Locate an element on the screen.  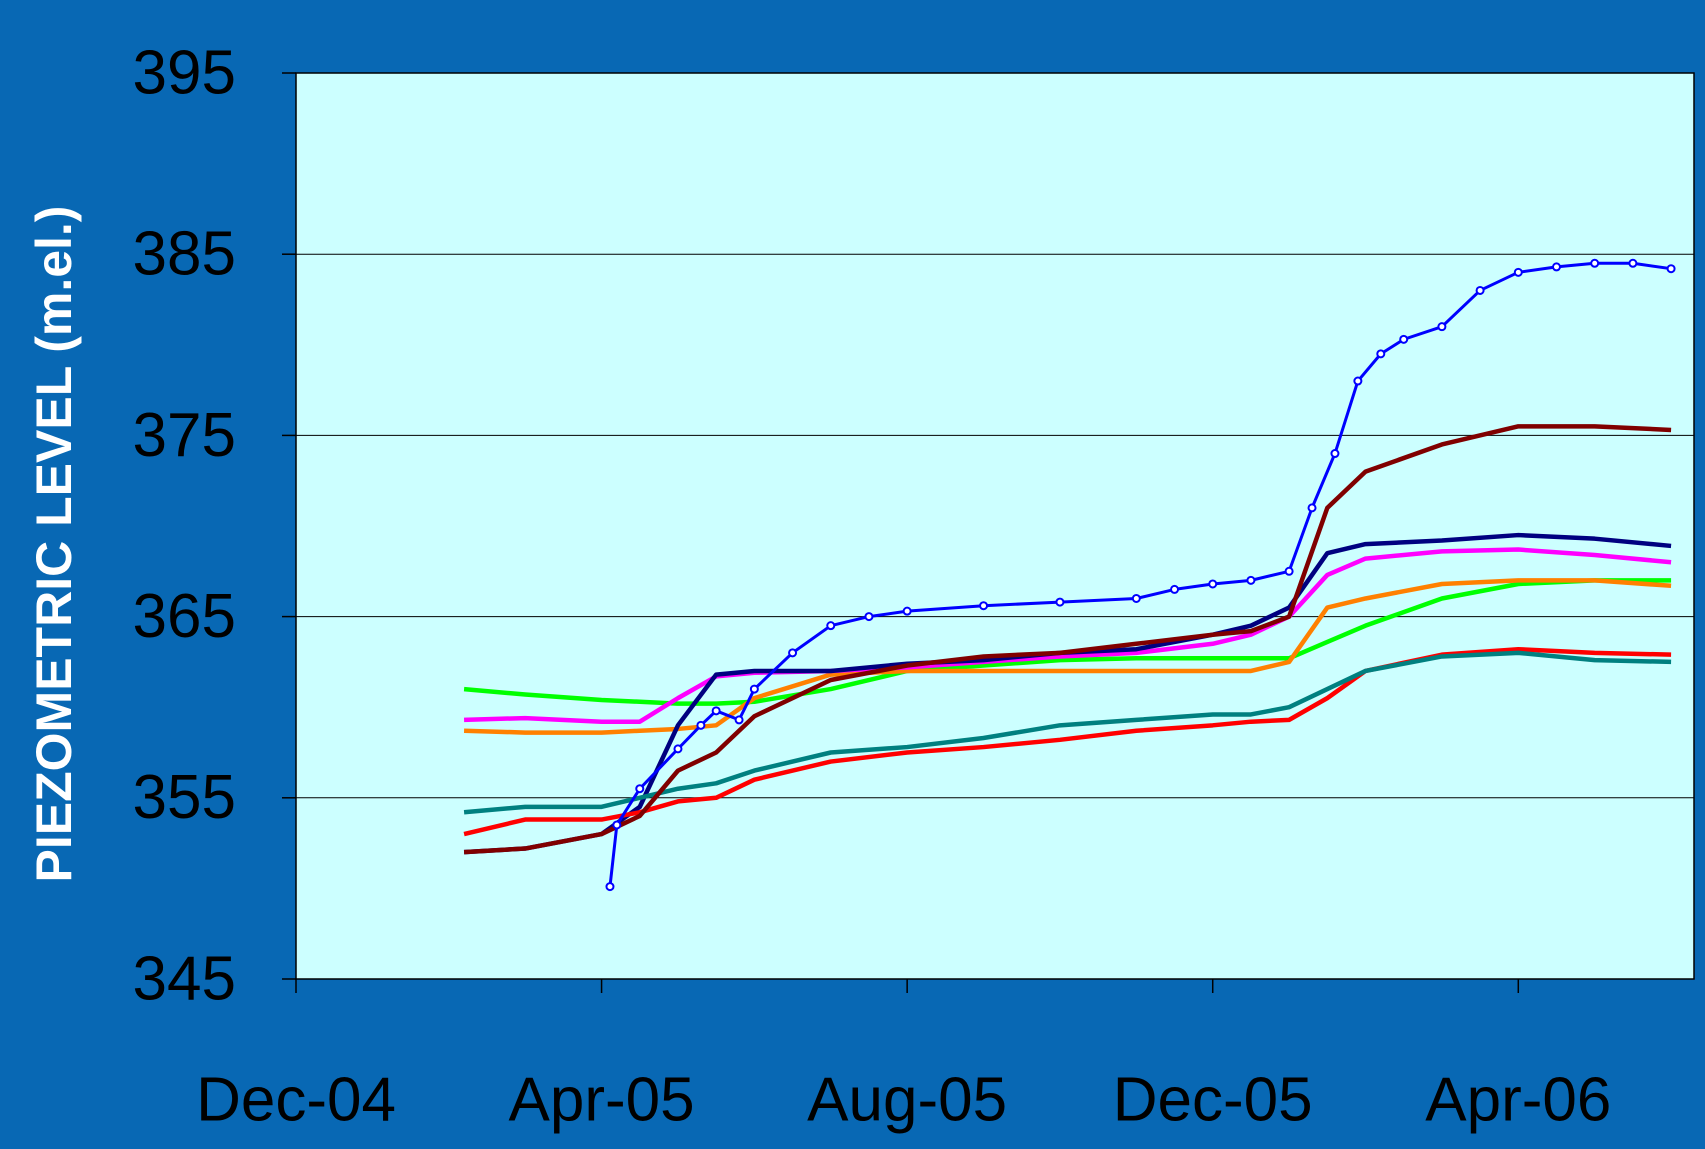
y-tick-label: 365 is located at coordinates (184, 616).